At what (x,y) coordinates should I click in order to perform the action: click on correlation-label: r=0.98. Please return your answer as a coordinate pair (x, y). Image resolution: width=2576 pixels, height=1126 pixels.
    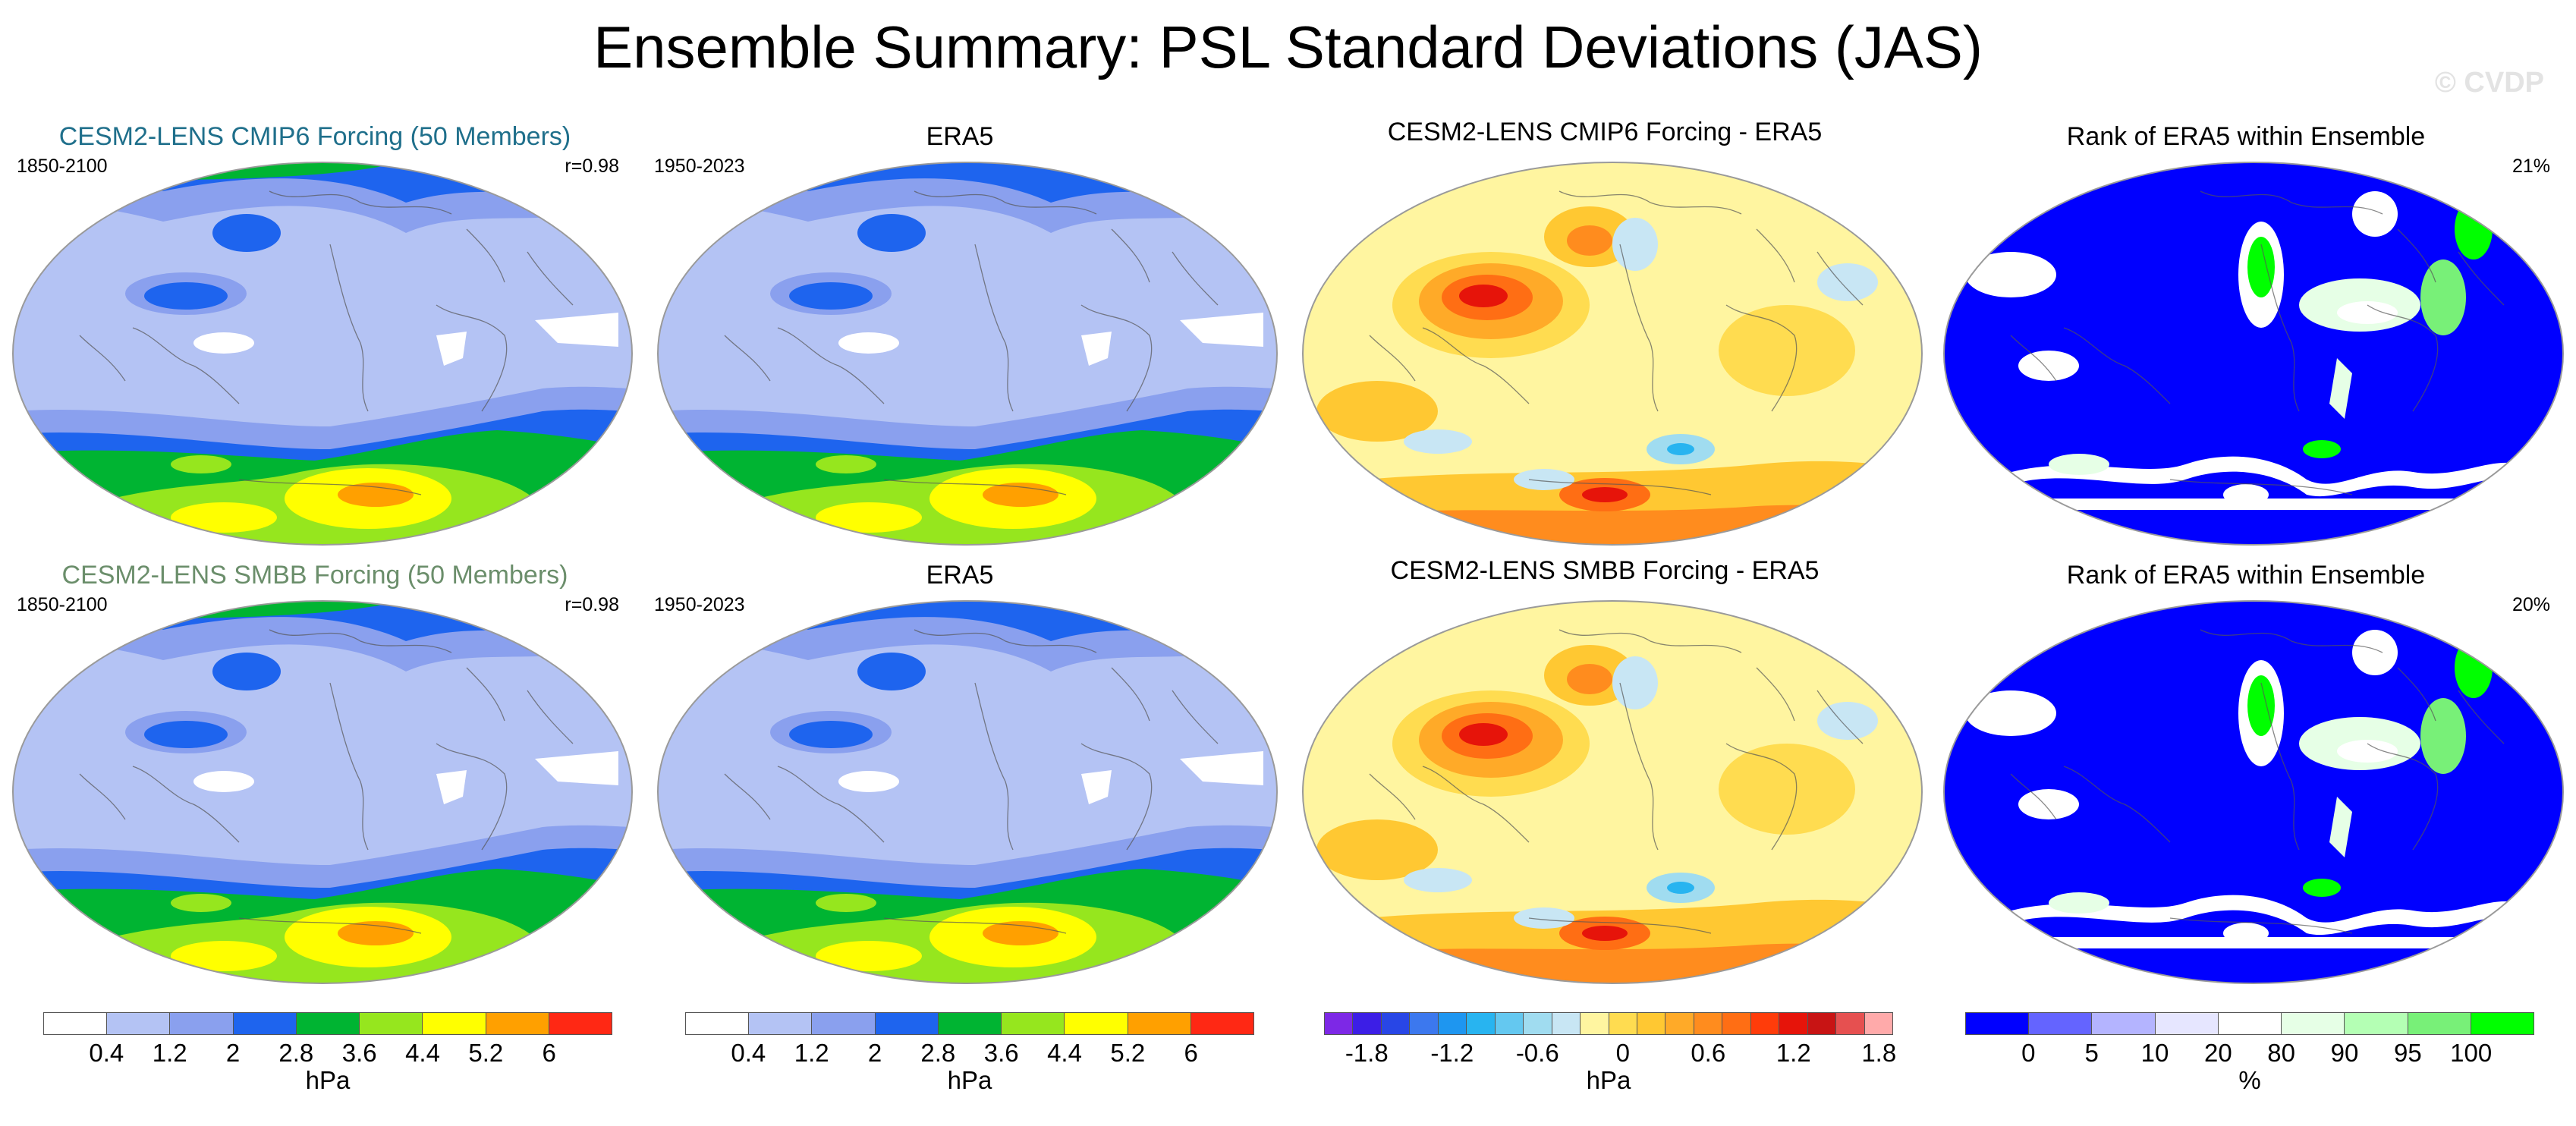
    Looking at the image, I should click on (592, 166).